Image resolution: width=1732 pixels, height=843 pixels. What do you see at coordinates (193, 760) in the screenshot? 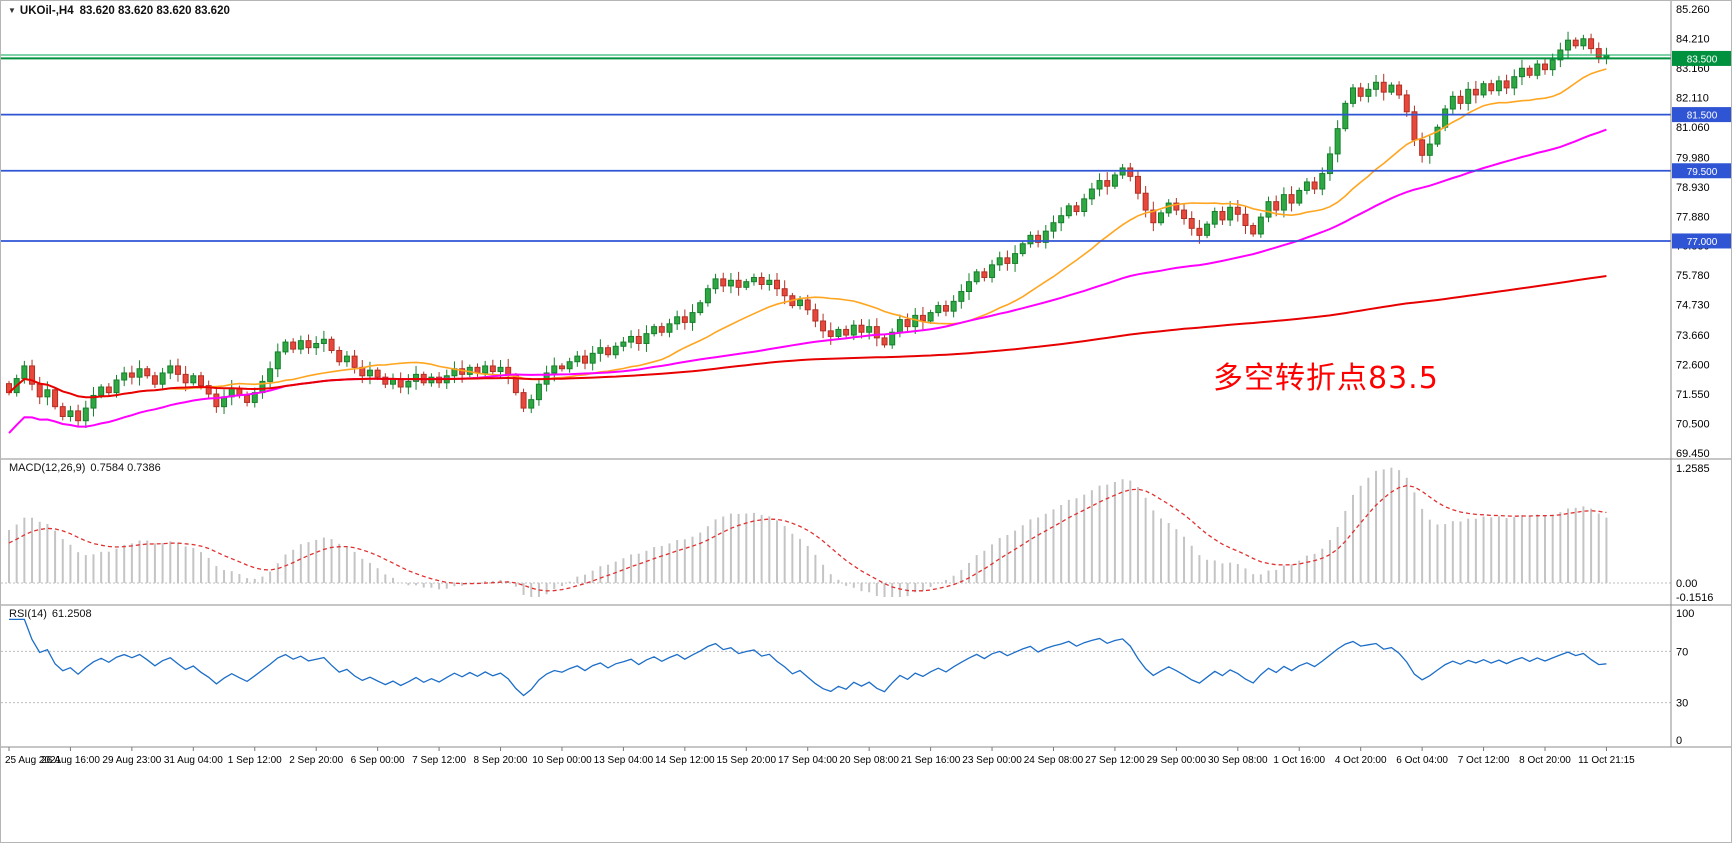
I see `time-axis-label: 31 Aug 04:00` at bounding box center [193, 760].